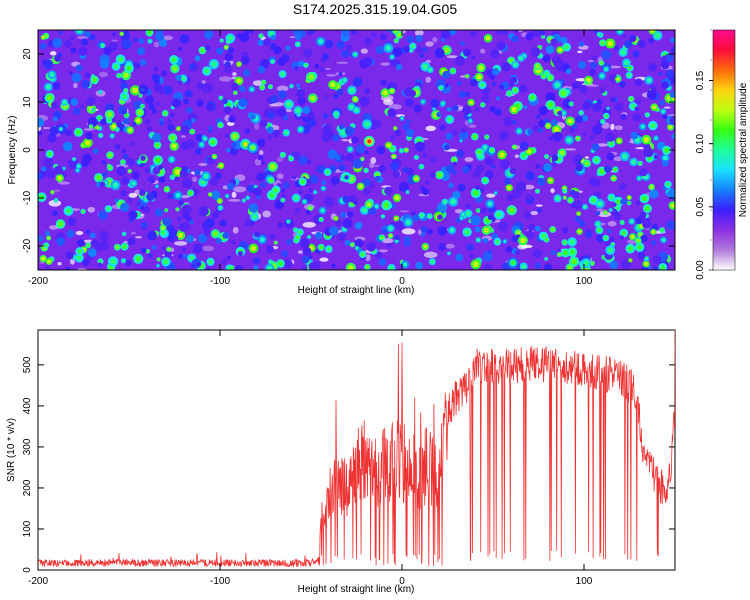  What do you see at coordinates (27, 54) in the screenshot?
I see `heatmap-y-tick-label: 20` at bounding box center [27, 54].